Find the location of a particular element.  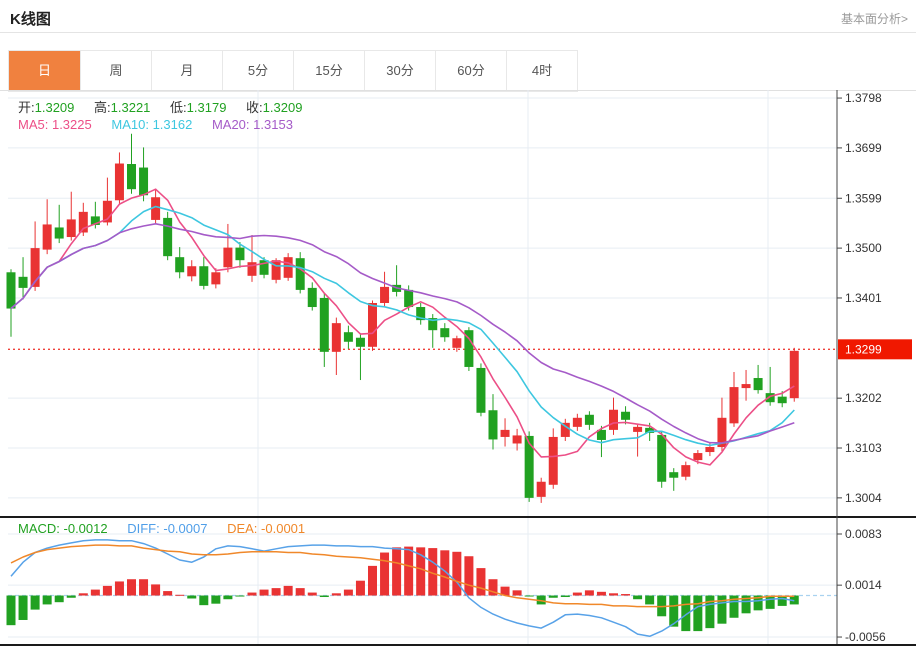

svg-text: 1.3500 is located at coordinates (863, 248).